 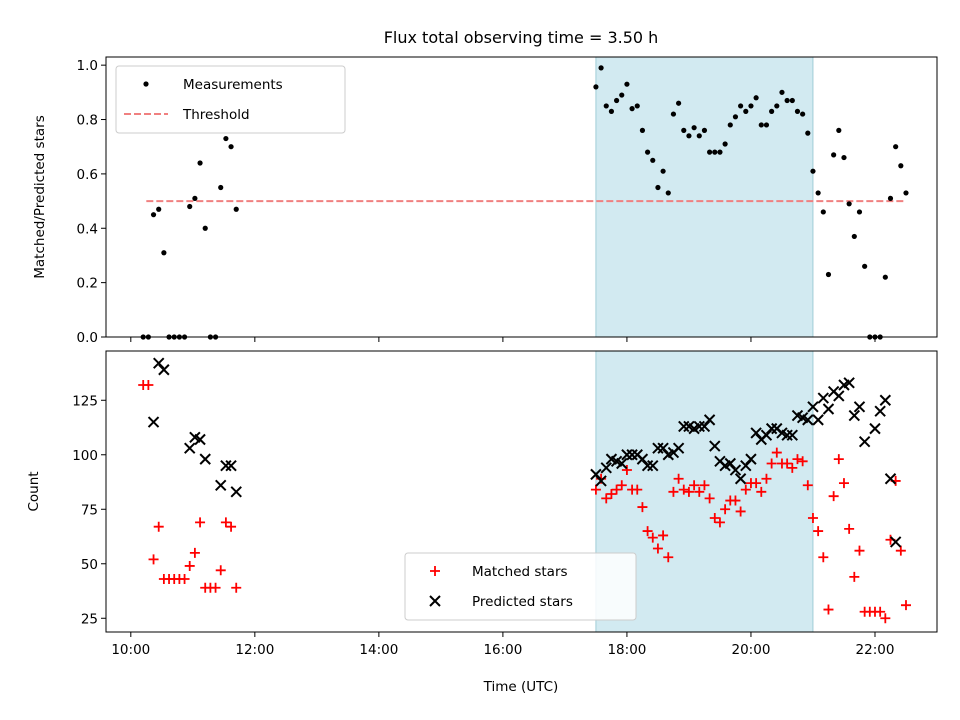 I want to click on legend-label: Threshold, so click(x=216, y=115).